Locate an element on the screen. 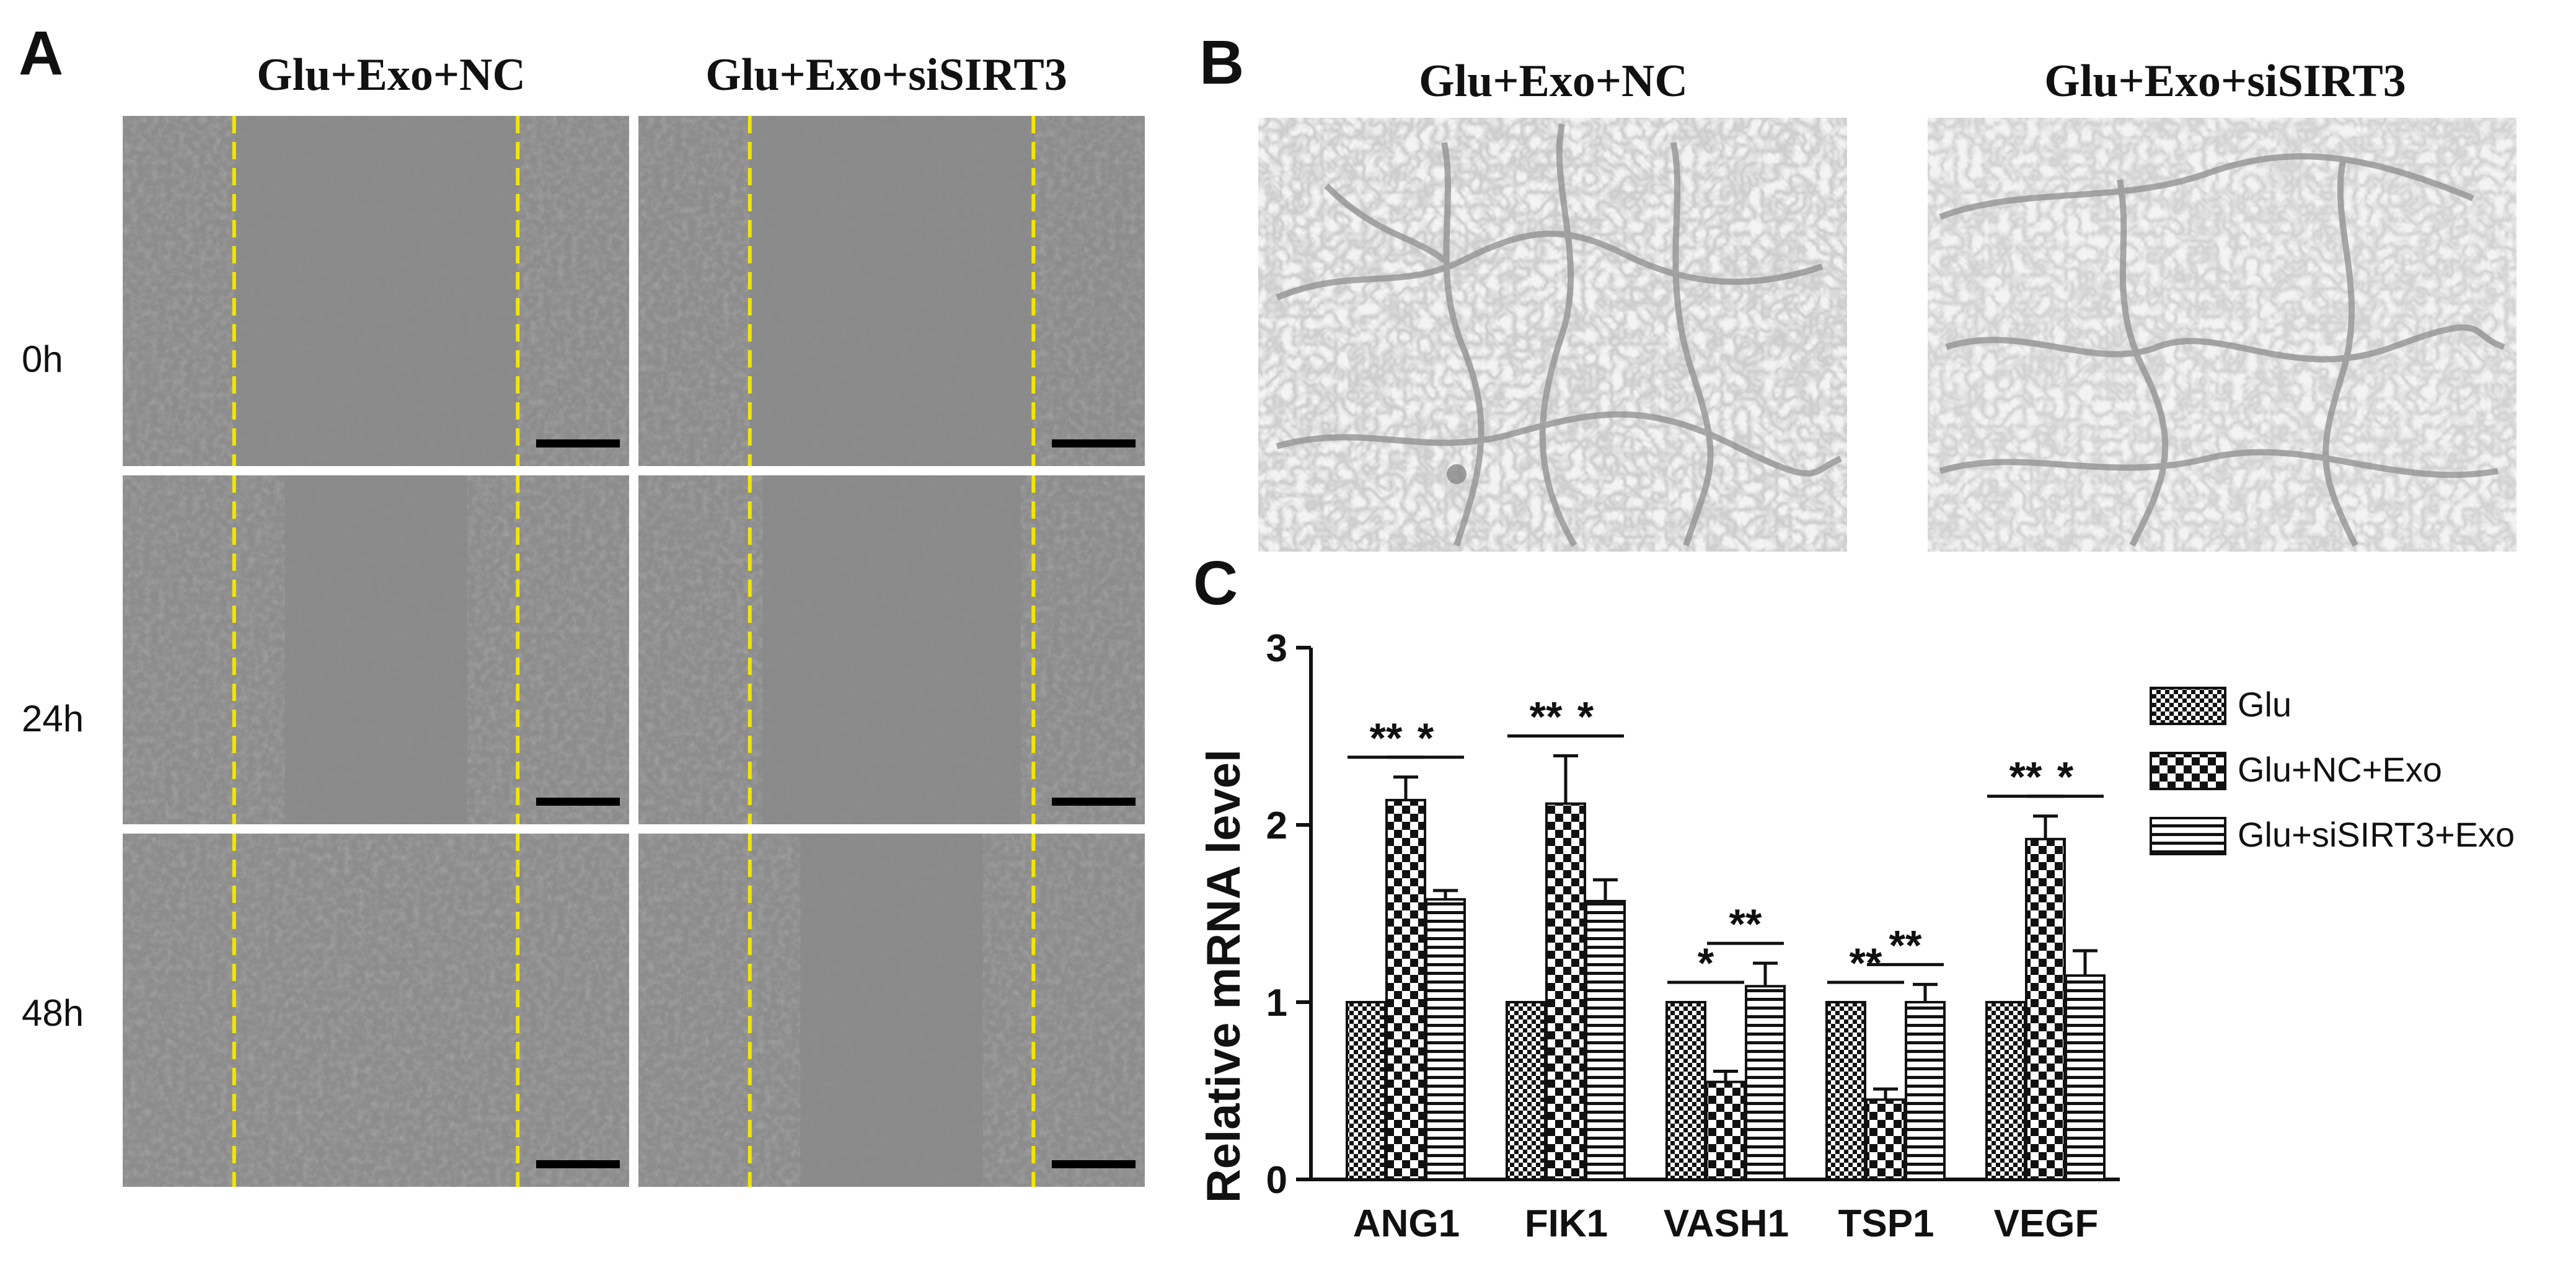  row-label-0h: 0h is located at coordinates (42, 359).